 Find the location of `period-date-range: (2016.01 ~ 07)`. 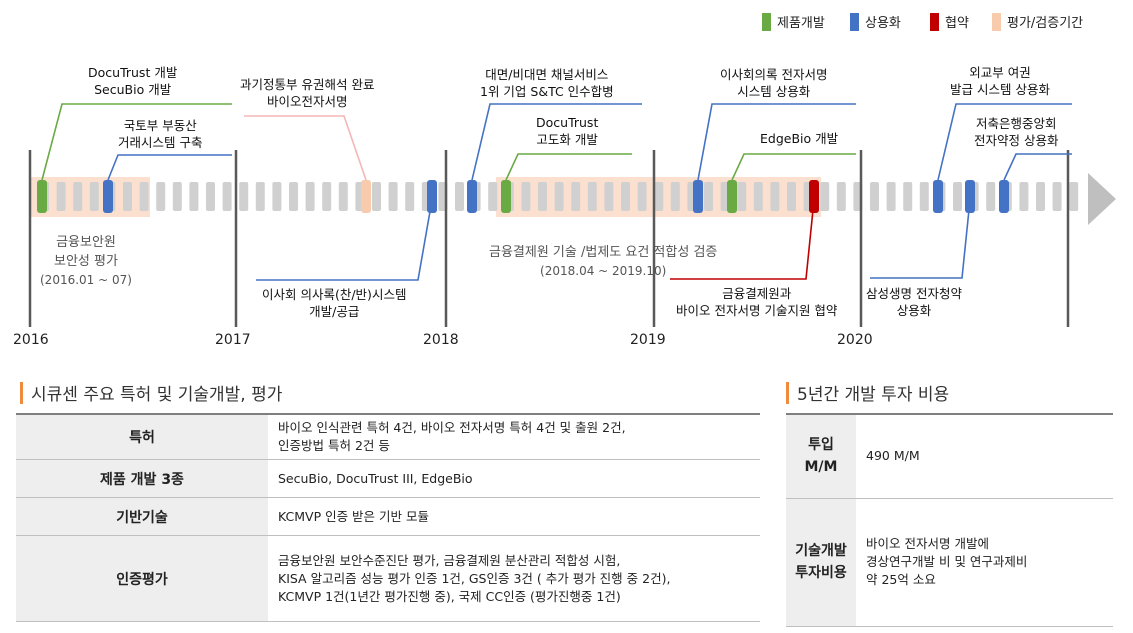

period-date-range: (2016.01 ~ 07) is located at coordinates (86, 280).